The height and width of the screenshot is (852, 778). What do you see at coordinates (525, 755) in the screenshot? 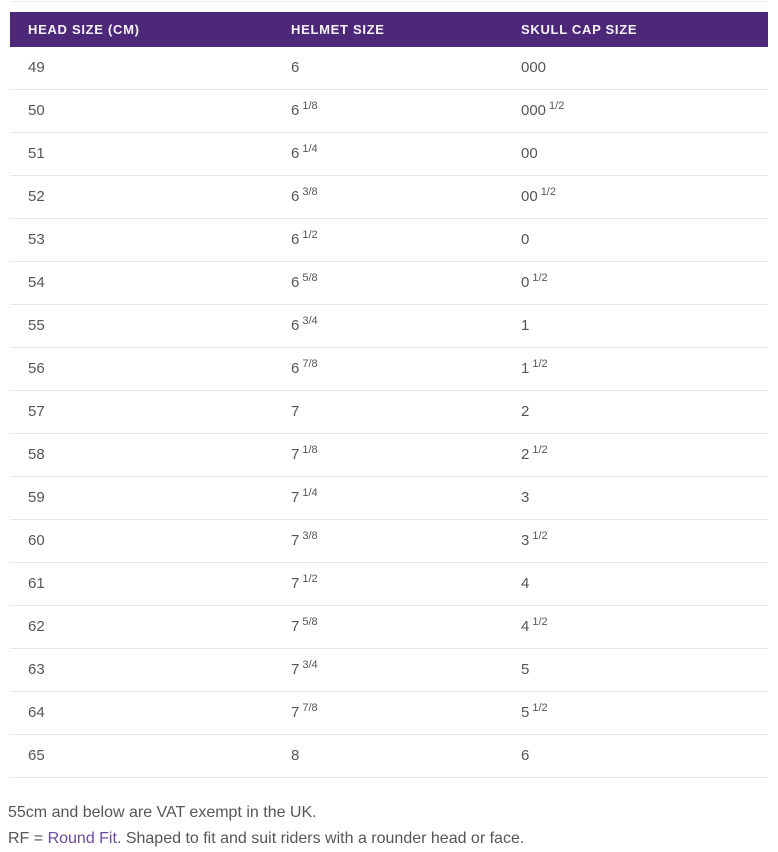
I see `skull-cap-size-value: 6` at bounding box center [525, 755].